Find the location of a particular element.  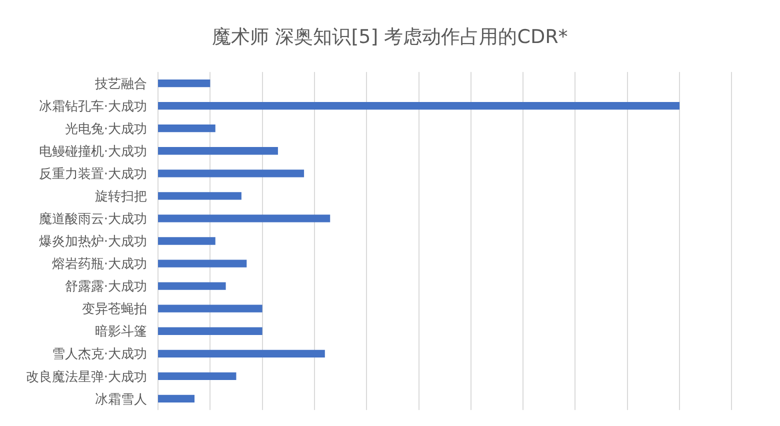

y-tick-label: 冰霜雪人 is located at coordinates (121, 400).